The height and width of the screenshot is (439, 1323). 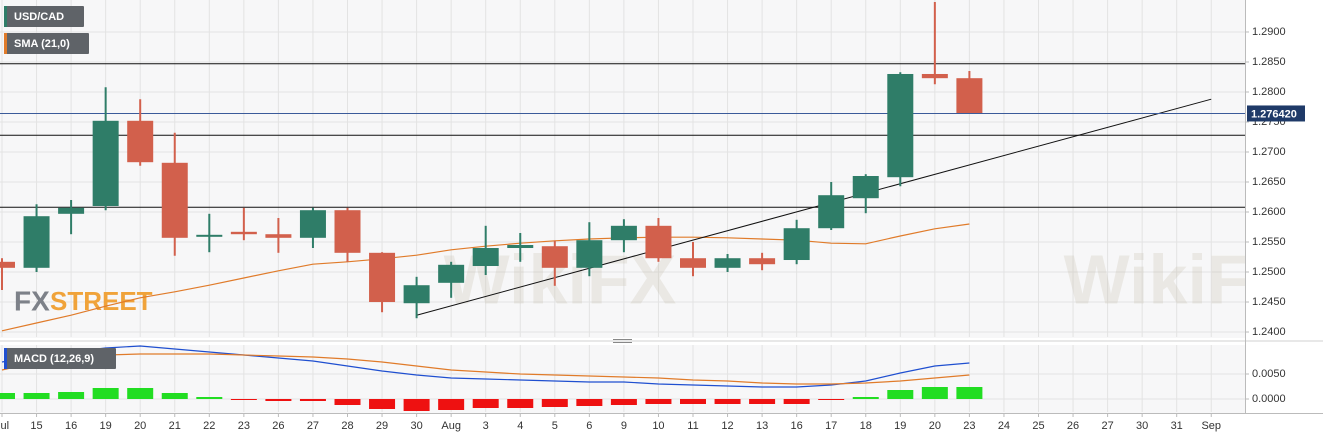 What do you see at coordinates (451, 426) in the screenshot?
I see `x-tick-label: Aug` at bounding box center [451, 426].